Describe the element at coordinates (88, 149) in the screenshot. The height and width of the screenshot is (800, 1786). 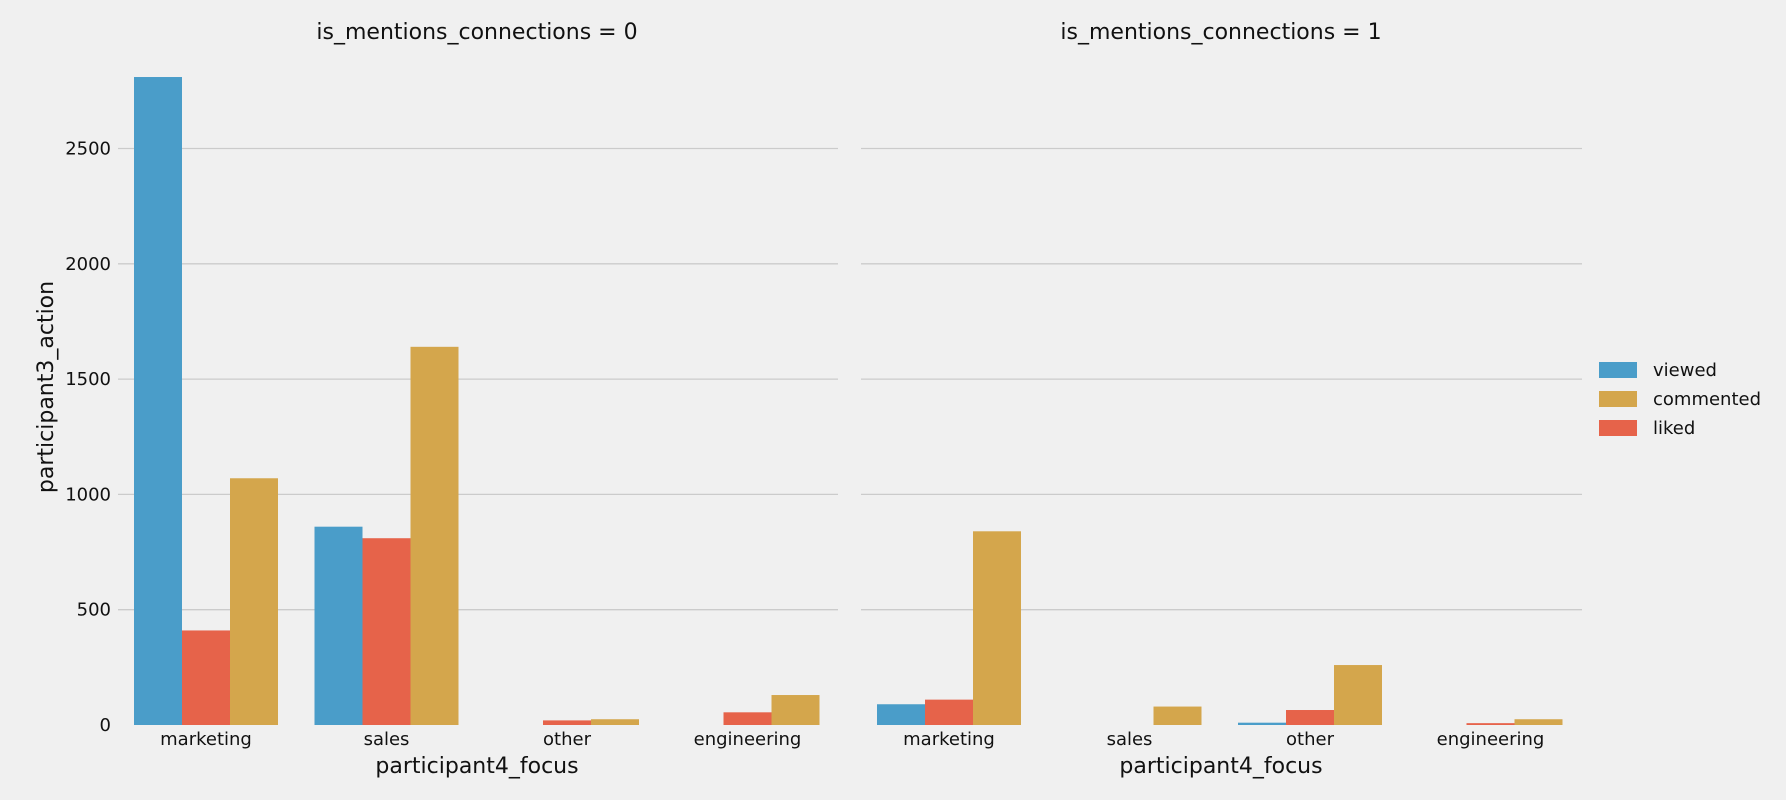
I see `y-tick-label: 2500` at that location.